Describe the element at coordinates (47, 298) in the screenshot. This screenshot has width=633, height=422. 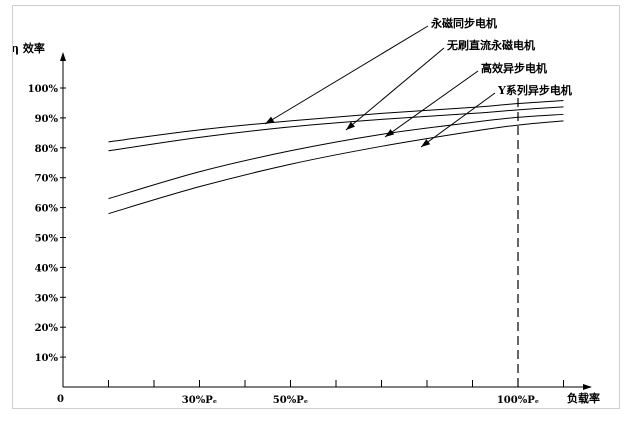
I see `y-tick-label: 30%` at that location.